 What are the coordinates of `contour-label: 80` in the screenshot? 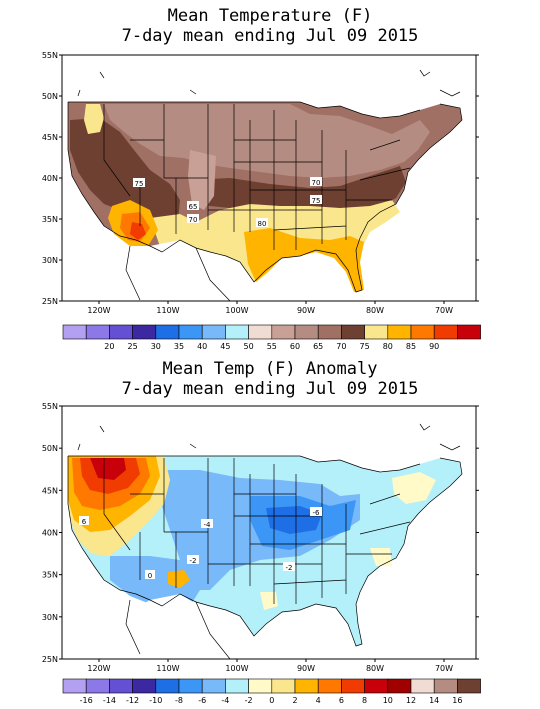 It's located at (262, 224).